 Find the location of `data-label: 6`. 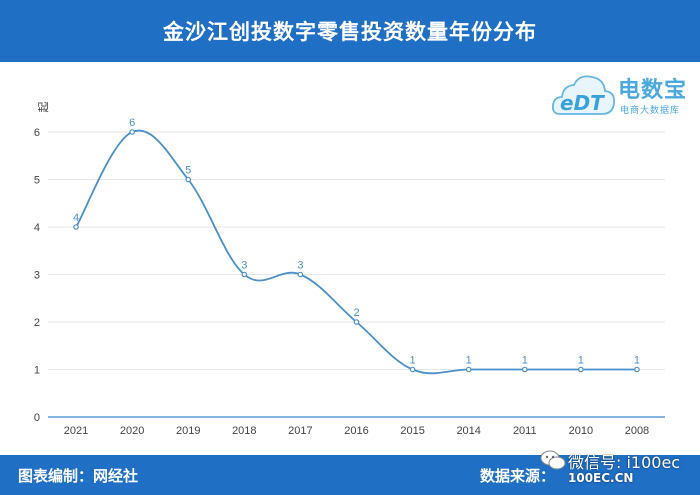

data-label: 6 is located at coordinates (132, 123).